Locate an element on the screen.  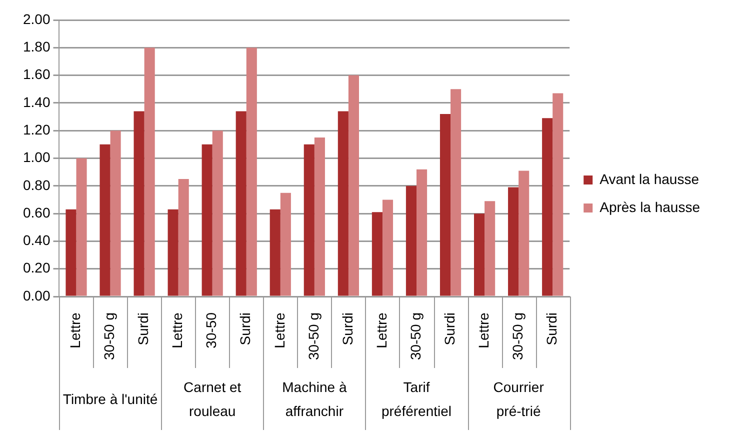
y-tick-label: 1.80 is located at coordinates (36, 46).